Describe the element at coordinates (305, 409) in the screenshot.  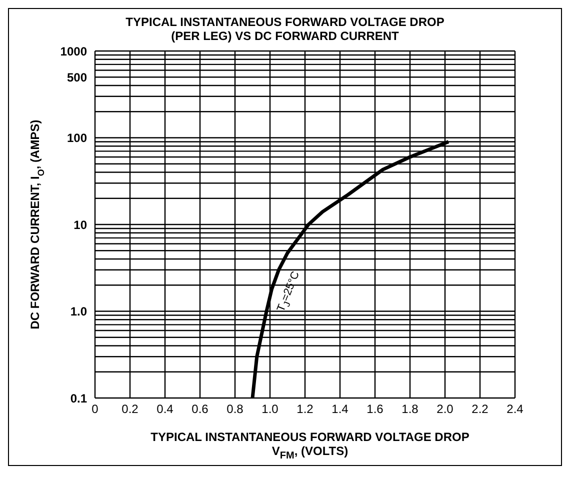
I see `x-tick-label: 1.2` at that location.